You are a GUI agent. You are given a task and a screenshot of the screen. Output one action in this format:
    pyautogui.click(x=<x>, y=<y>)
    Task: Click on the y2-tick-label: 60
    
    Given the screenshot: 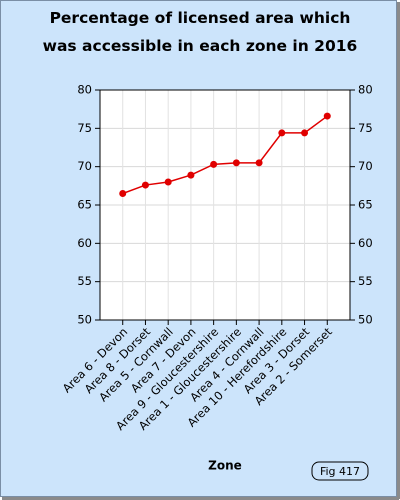 What is the action you would take?
    pyautogui.click(x=365, y=243)
    